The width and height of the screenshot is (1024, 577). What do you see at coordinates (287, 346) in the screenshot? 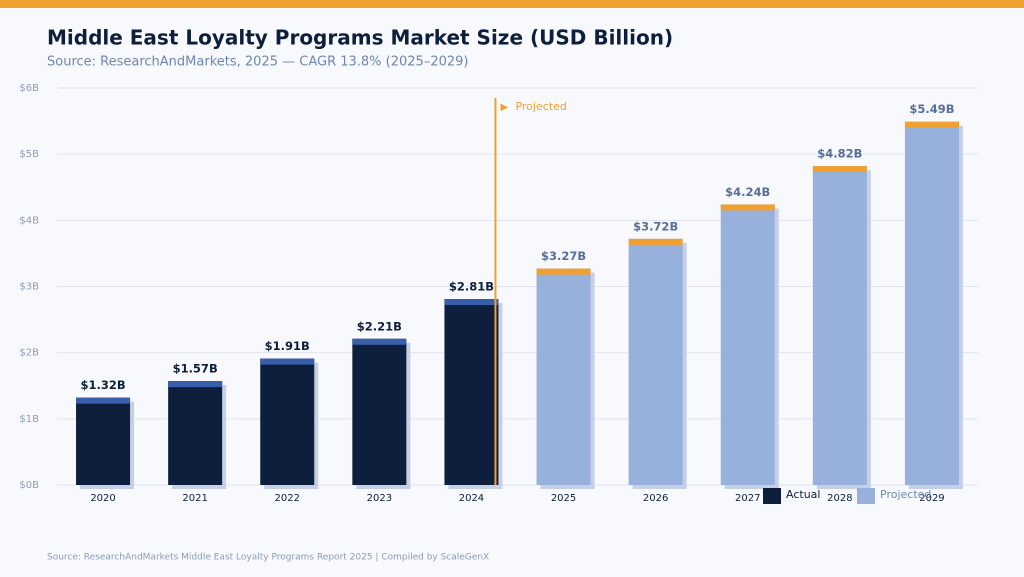
I see `value-label: $1.91B` at bounding box center [287, 346].